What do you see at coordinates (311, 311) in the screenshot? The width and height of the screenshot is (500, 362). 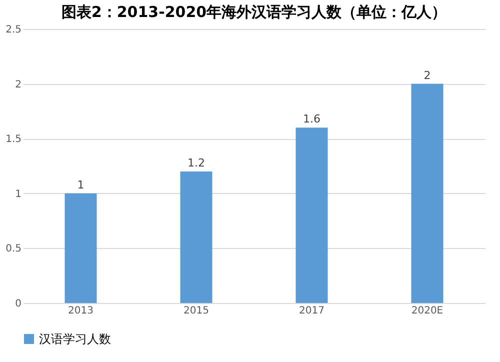 I see `x-tick-label: 2017` at bounding box center [311, 311].